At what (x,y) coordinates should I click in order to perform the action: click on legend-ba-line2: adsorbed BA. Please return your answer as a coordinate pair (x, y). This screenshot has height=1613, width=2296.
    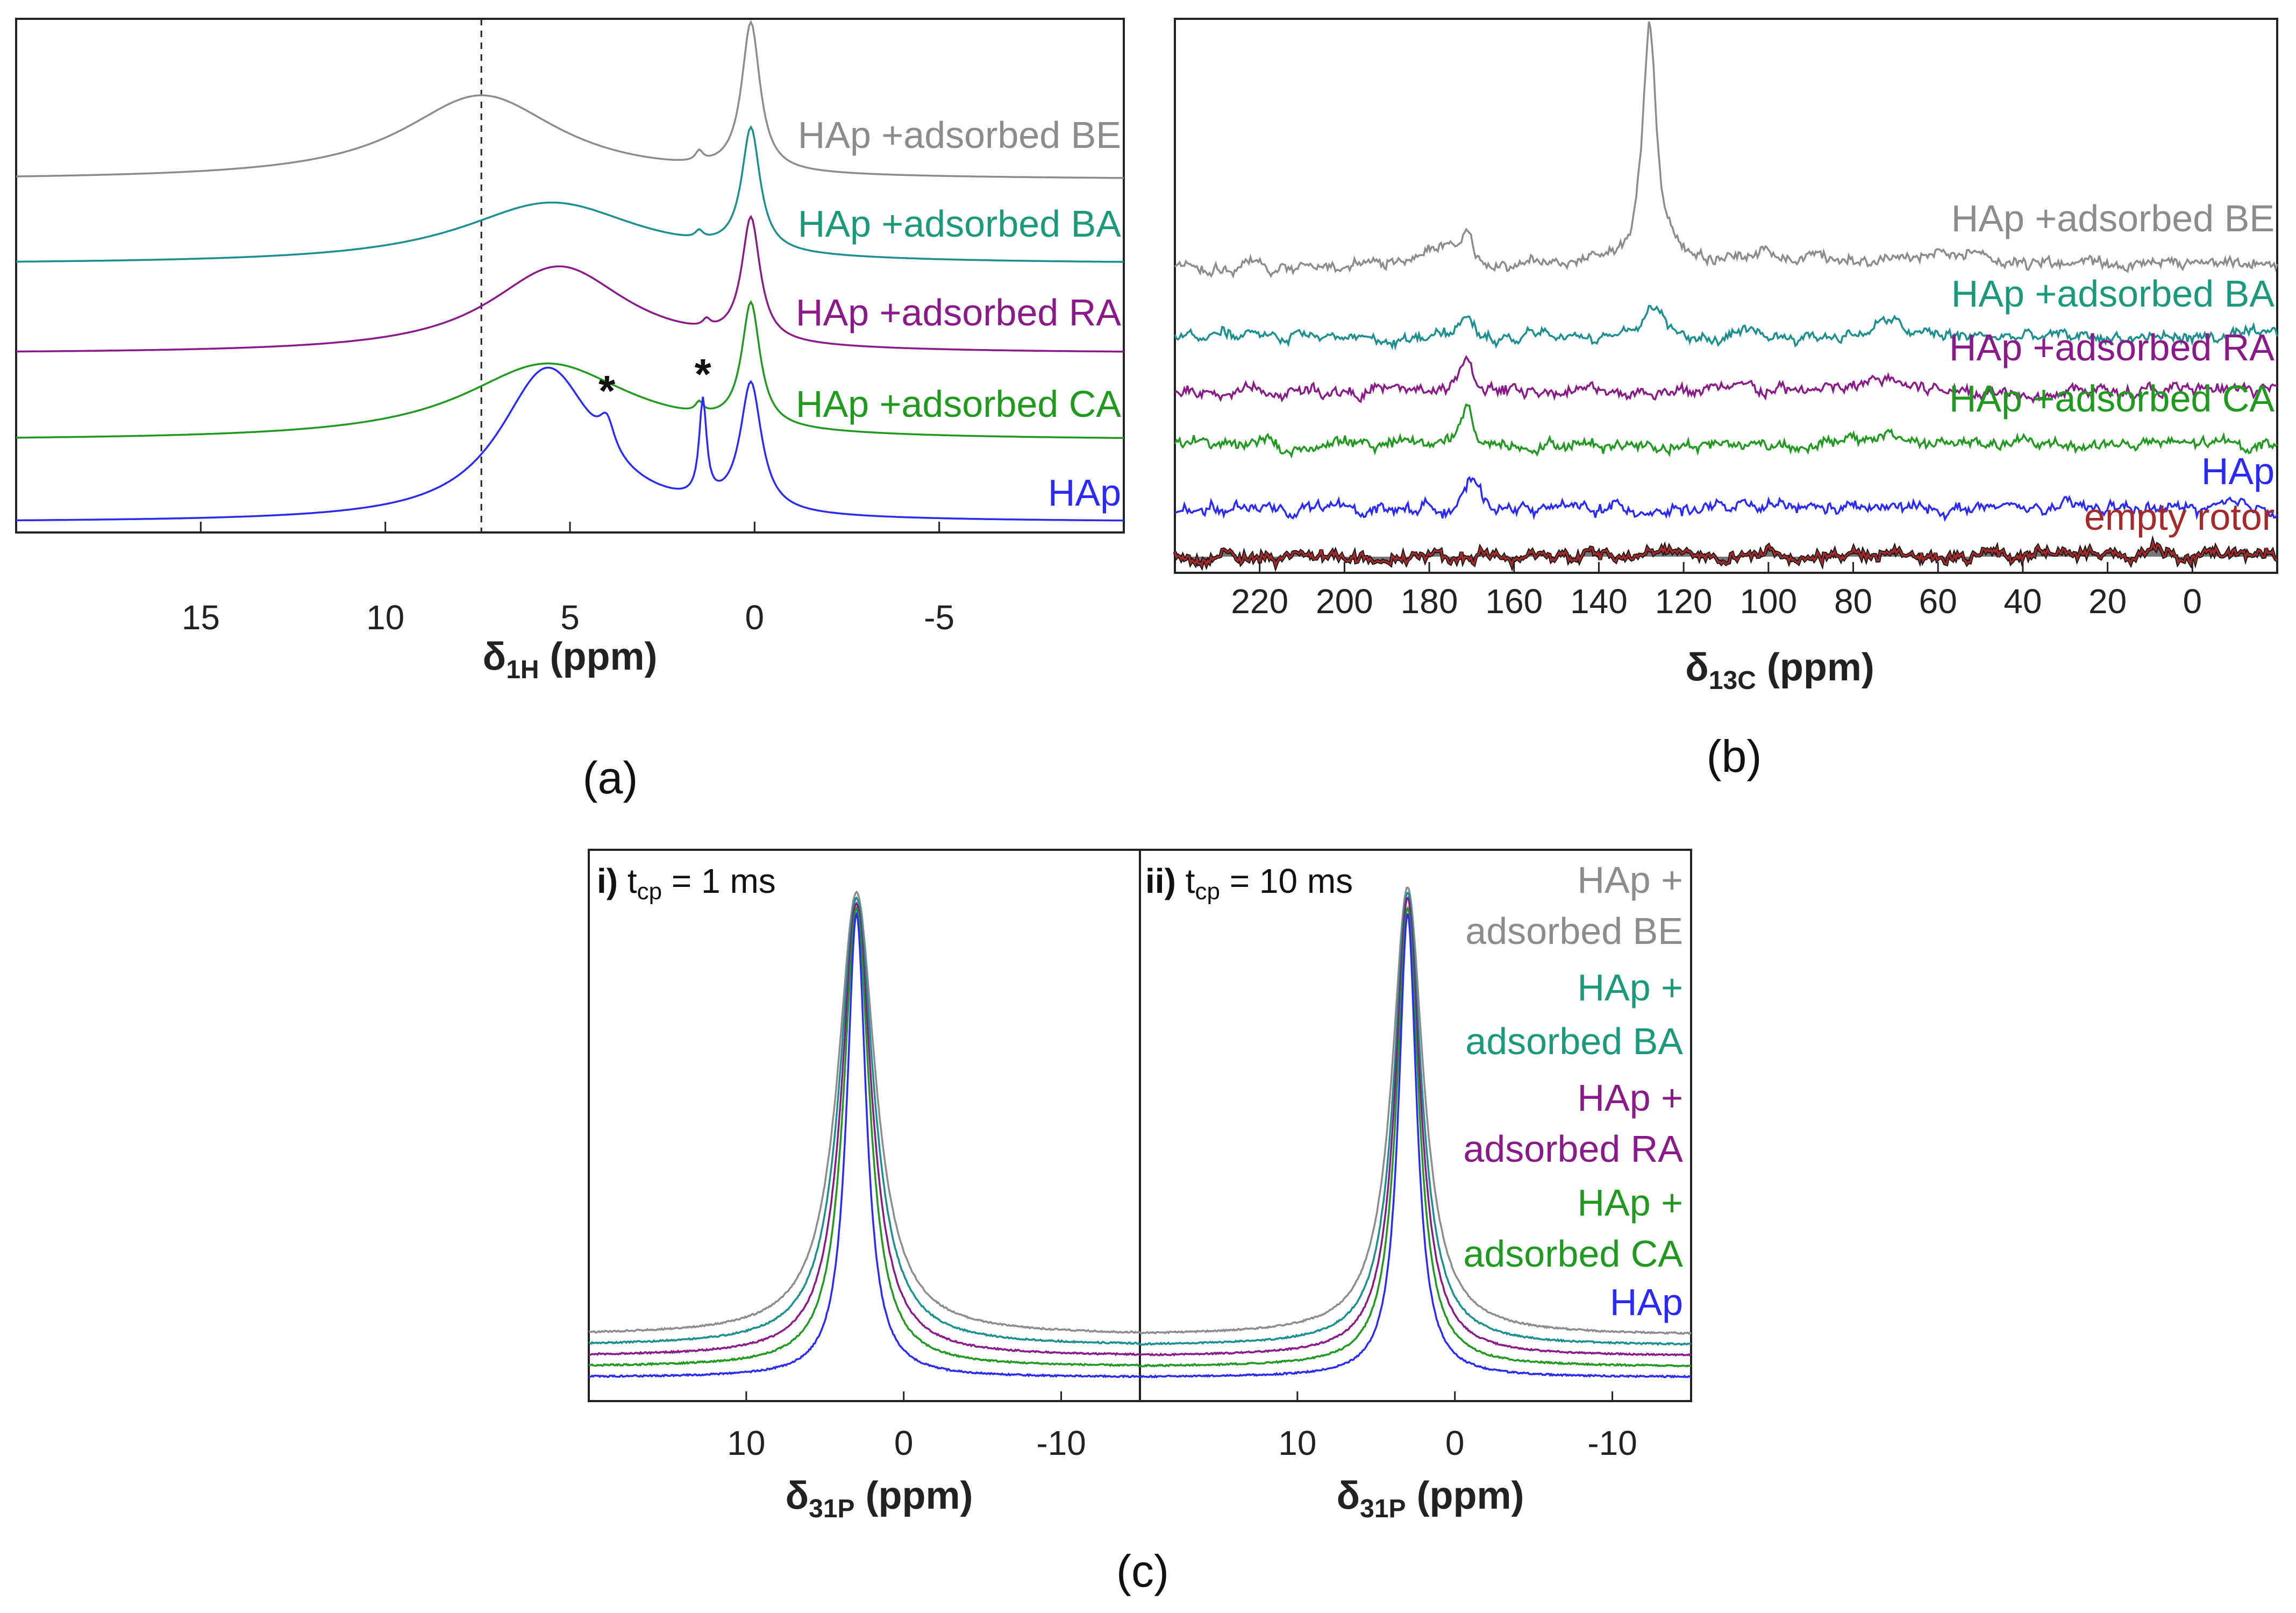
    Looking at the image, I should click on (1574, 1041).